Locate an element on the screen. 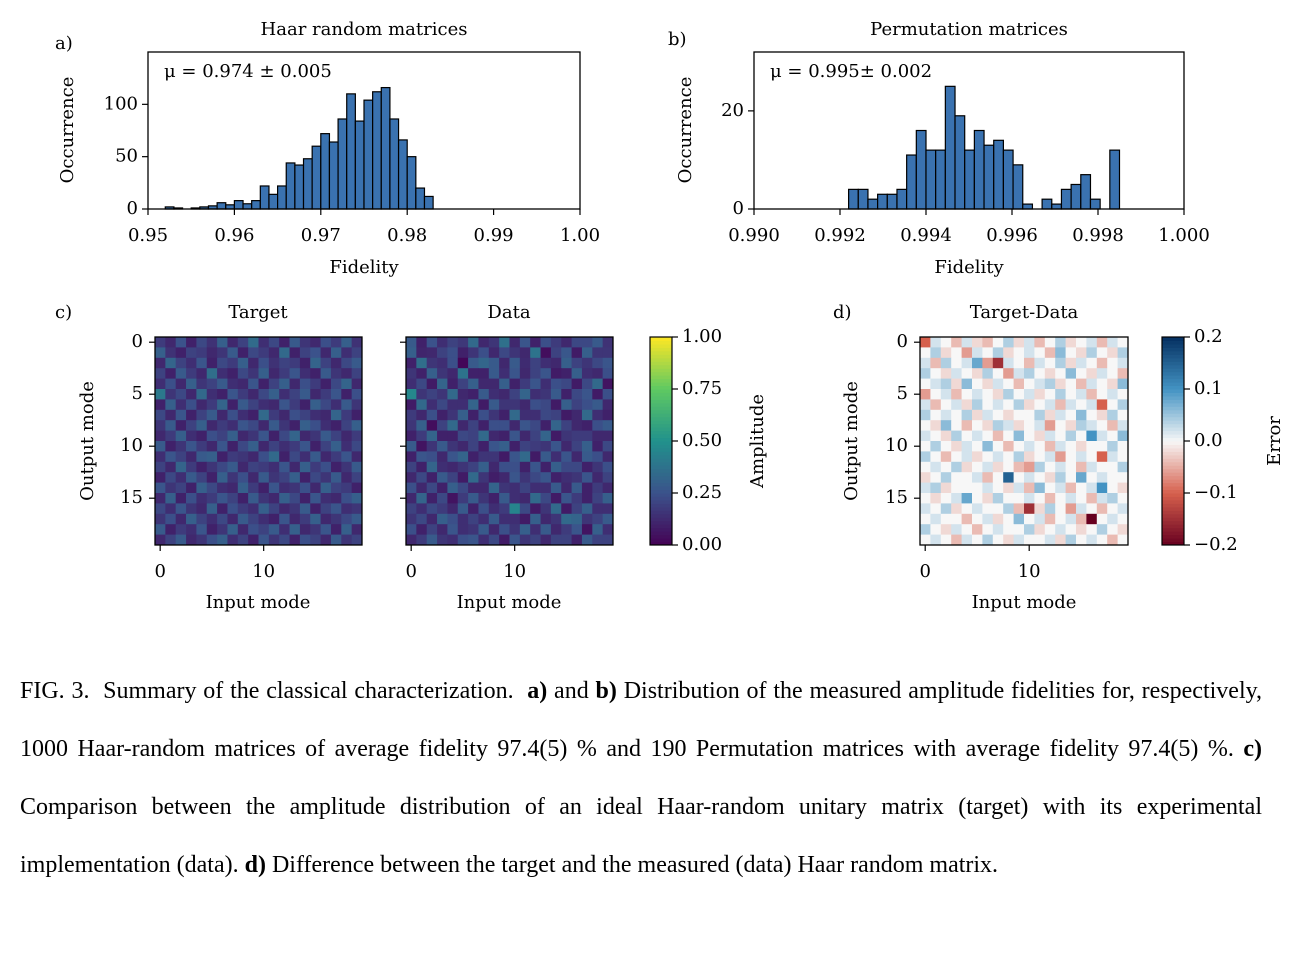  y-axis-label: Output mode is located at coordinates (87, 441).